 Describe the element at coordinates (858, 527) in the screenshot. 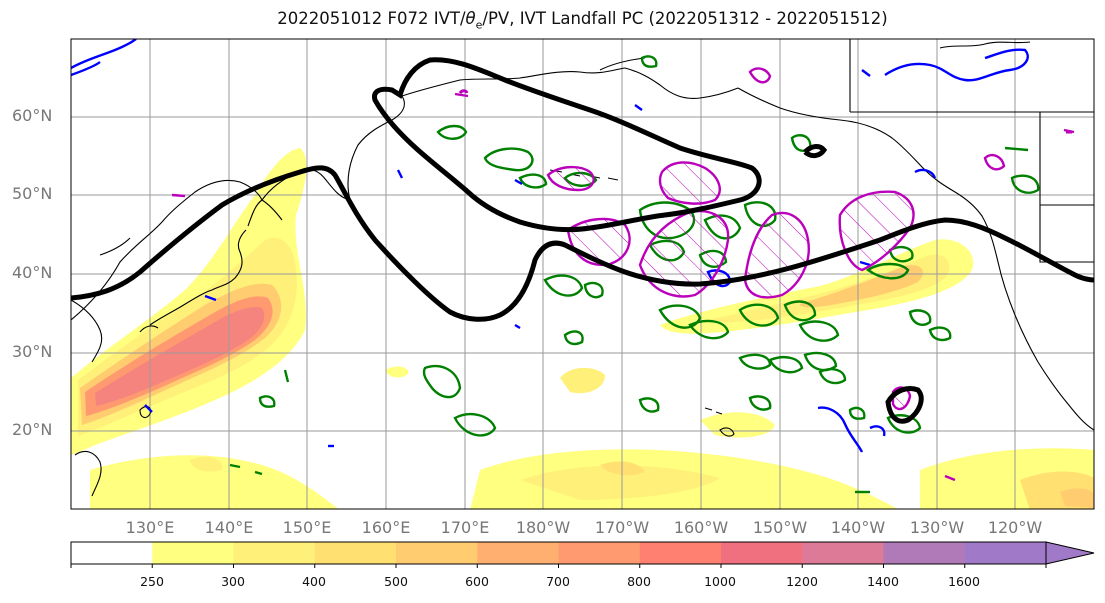

I see `lon-label-140w: 140°W` at that location.